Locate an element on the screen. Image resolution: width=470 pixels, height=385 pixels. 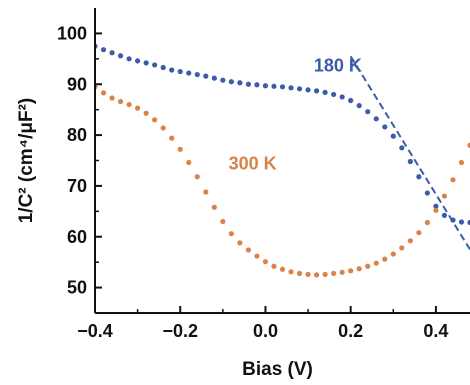
series-label: 180 K is located at coordinates (338, 66).